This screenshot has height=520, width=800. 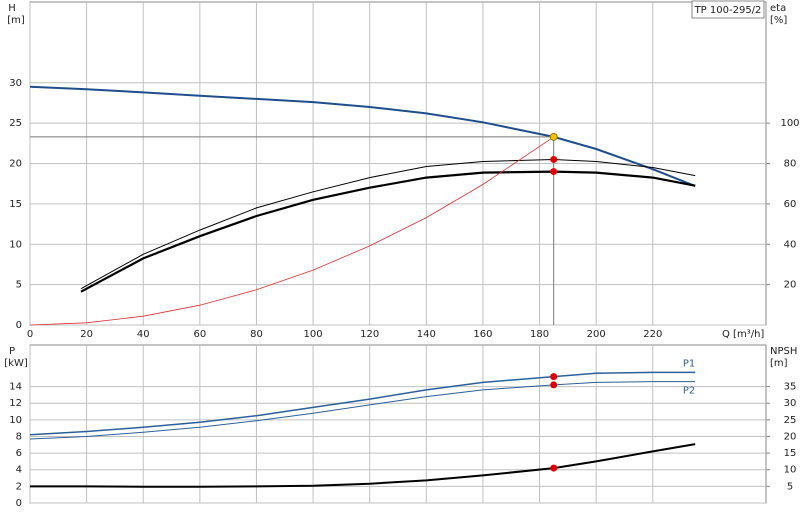 I want to click on y-tick-label: 4, so click(x=19, y=470).